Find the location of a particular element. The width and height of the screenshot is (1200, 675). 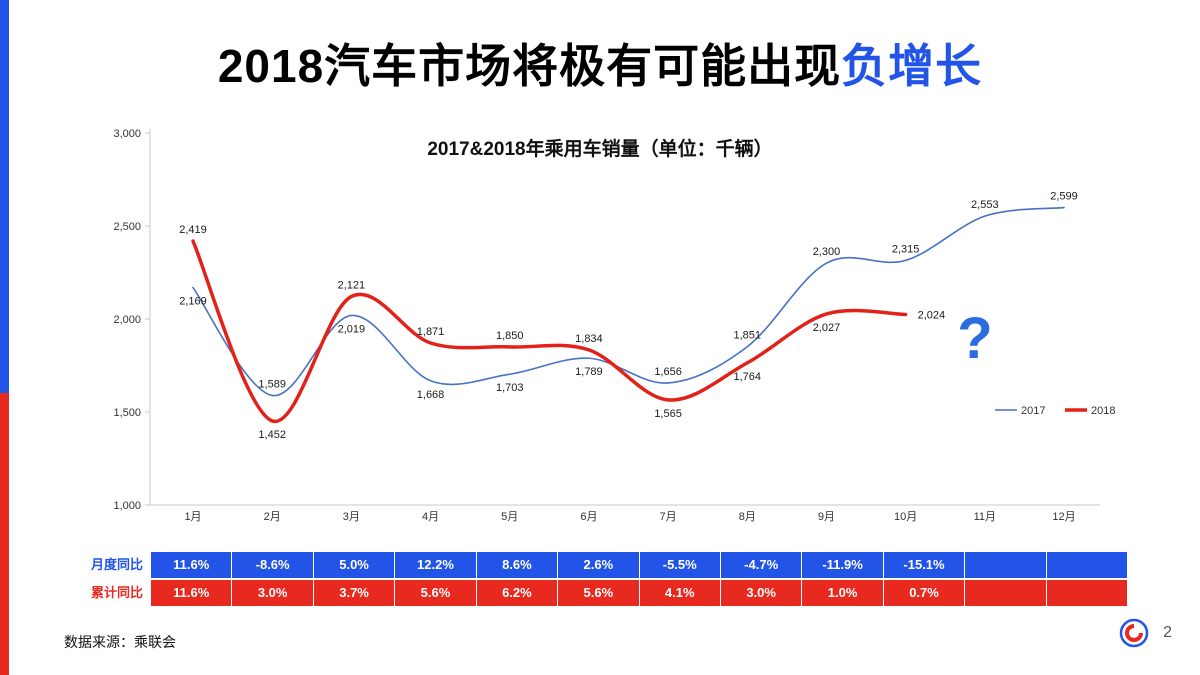

data-label: 2,419 is located at coordinates (193, 230).